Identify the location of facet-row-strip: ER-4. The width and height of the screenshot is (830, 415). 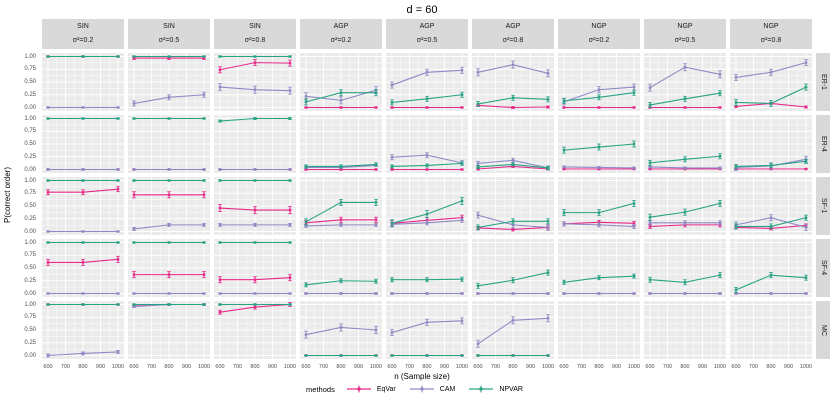
(823, 144).